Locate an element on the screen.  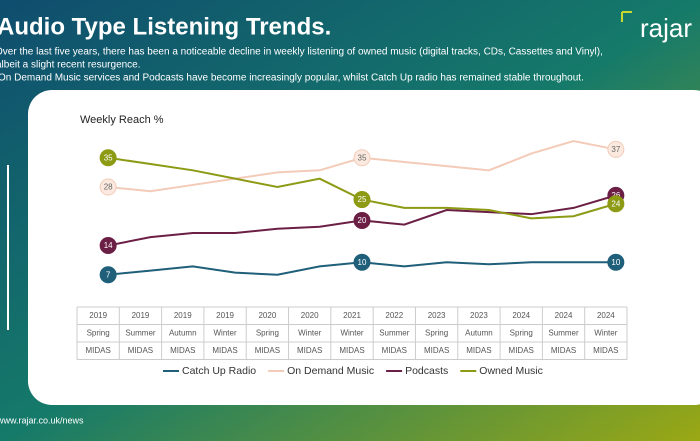
data-label: 7 is located at coordinates (108, 274).